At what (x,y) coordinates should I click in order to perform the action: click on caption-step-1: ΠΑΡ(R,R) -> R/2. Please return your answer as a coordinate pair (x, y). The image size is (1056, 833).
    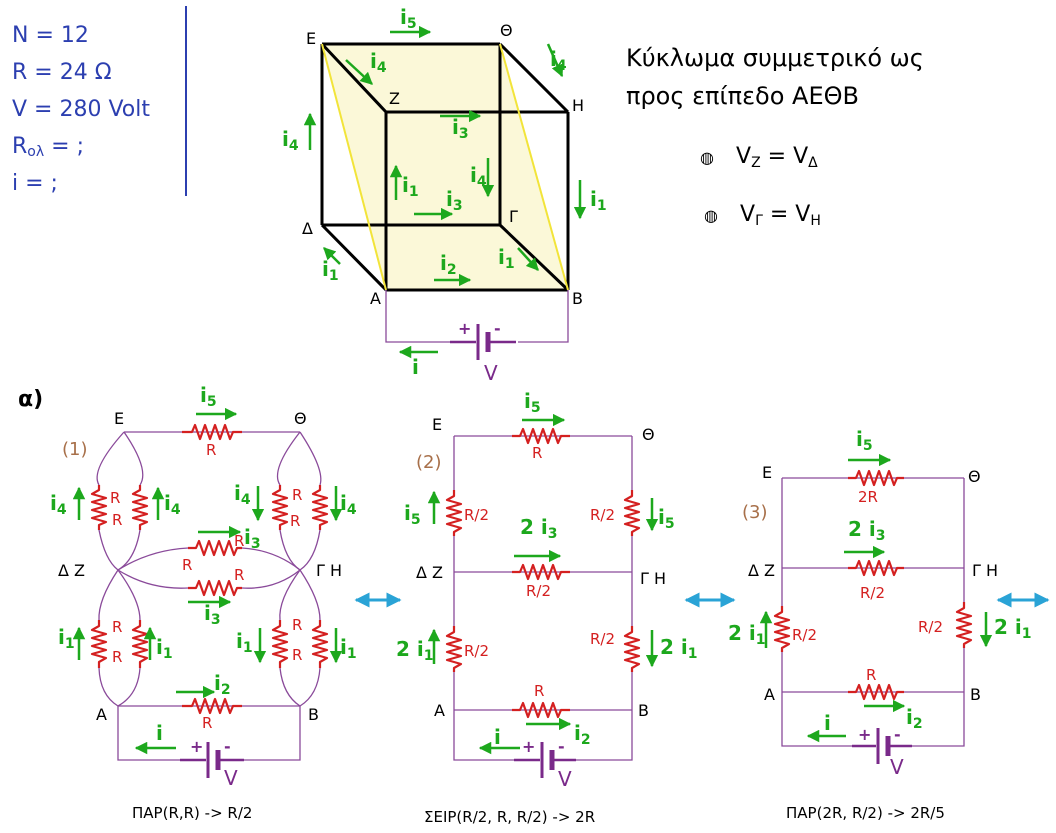
    Looking at the image, I should click on (192, 813).